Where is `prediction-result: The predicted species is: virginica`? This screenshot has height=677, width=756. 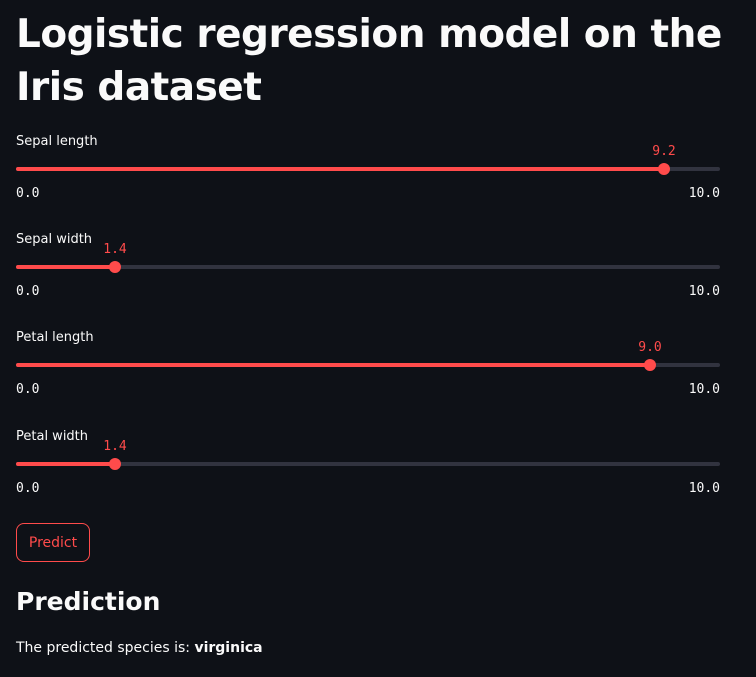
prediction-result: The predicted species is: virginica is located at coordinates (139, 648).